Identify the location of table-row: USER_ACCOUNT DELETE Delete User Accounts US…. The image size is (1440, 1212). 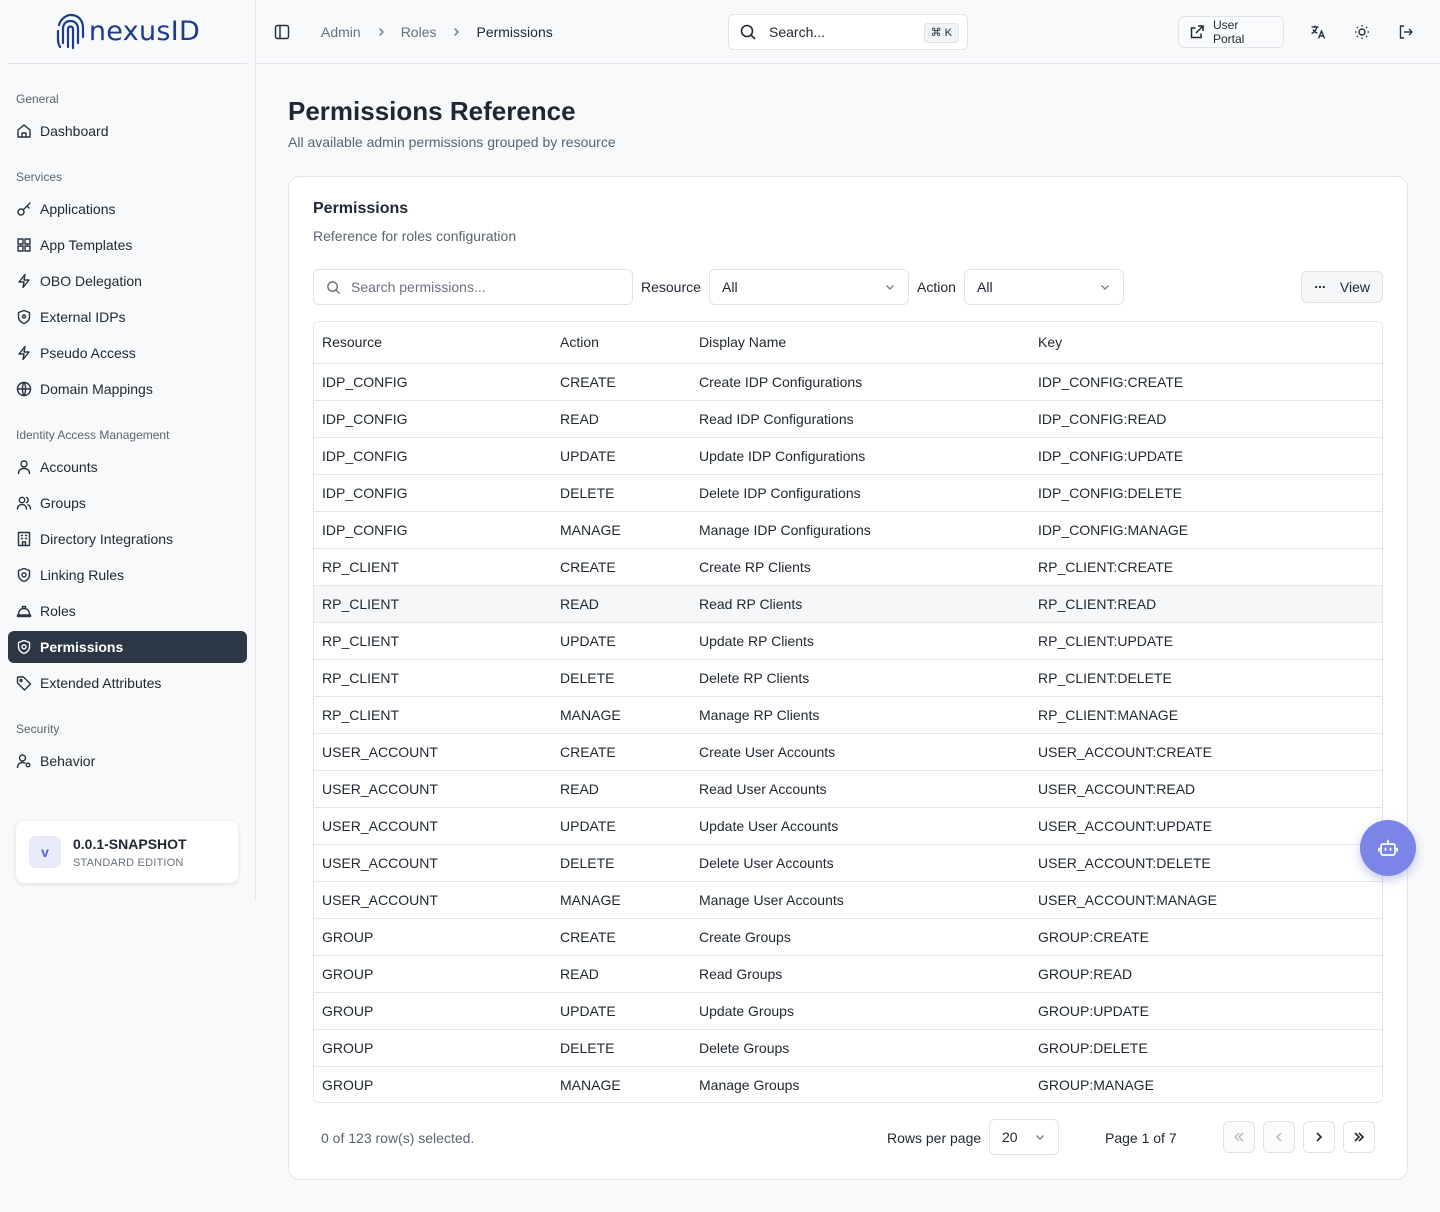
(848, 863).